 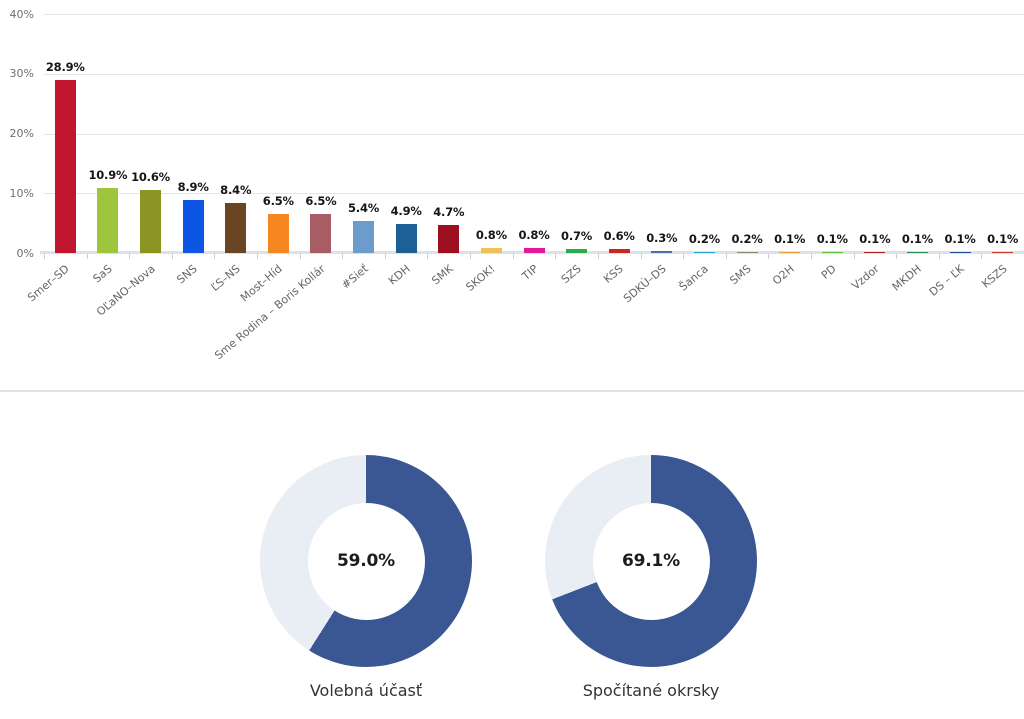 What do you see at coordinates (354, 277) in the screenshot?
I see `category-label-sie: #Sieť` at bounding box center [354, 277].